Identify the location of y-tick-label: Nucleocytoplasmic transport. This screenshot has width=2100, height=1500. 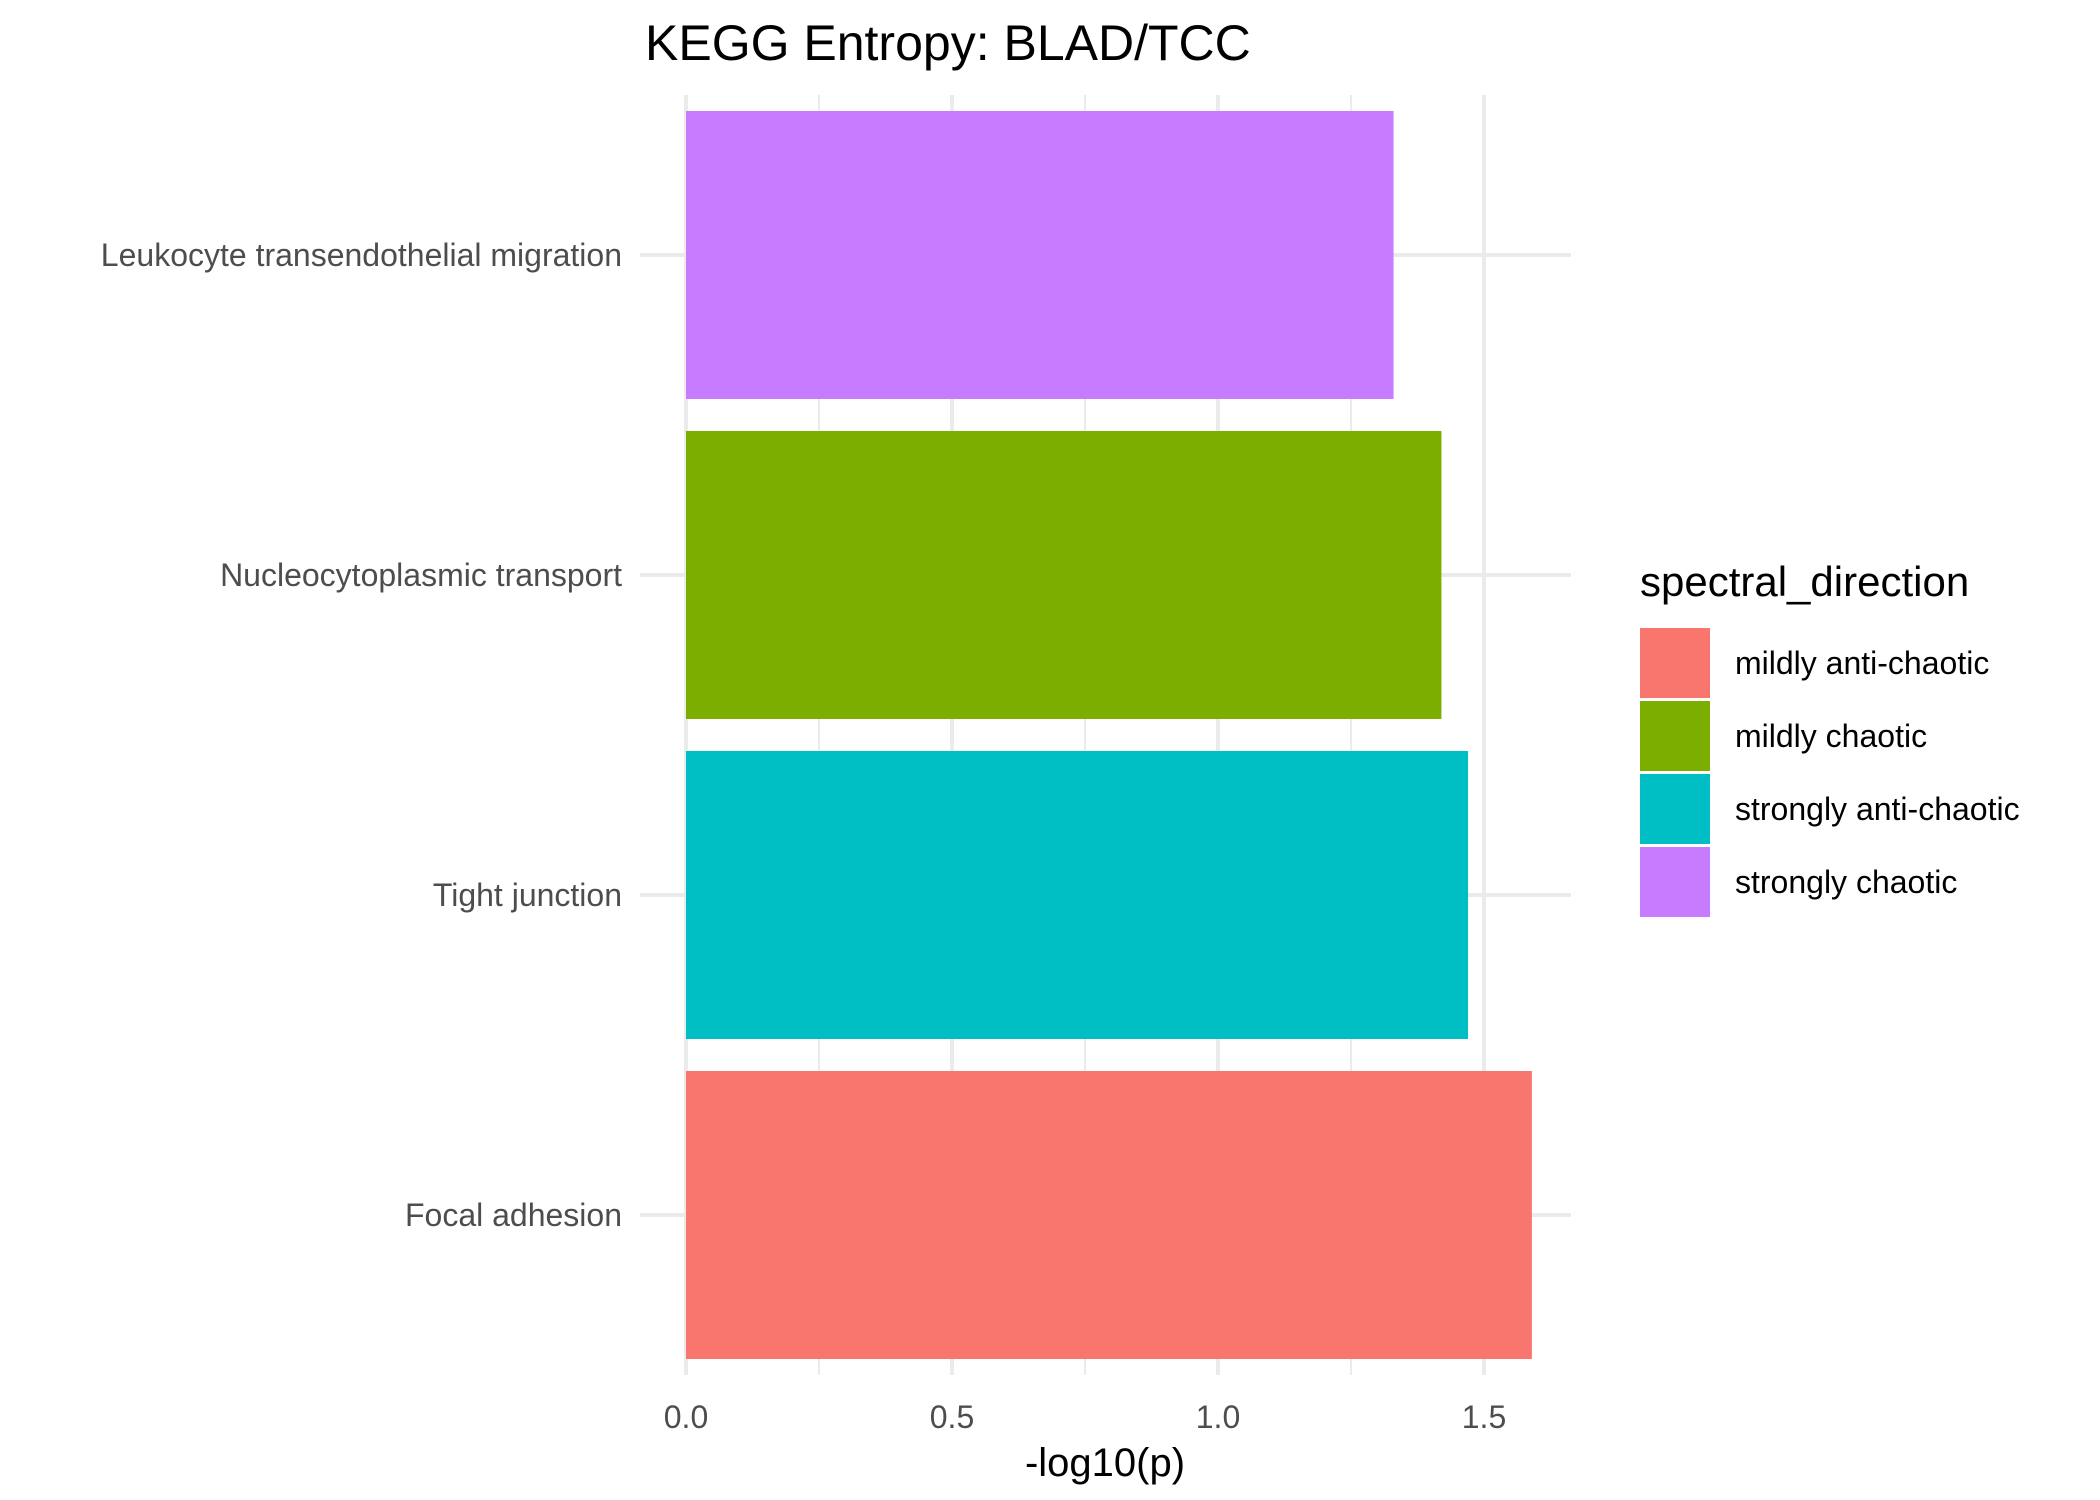
(421, 575).